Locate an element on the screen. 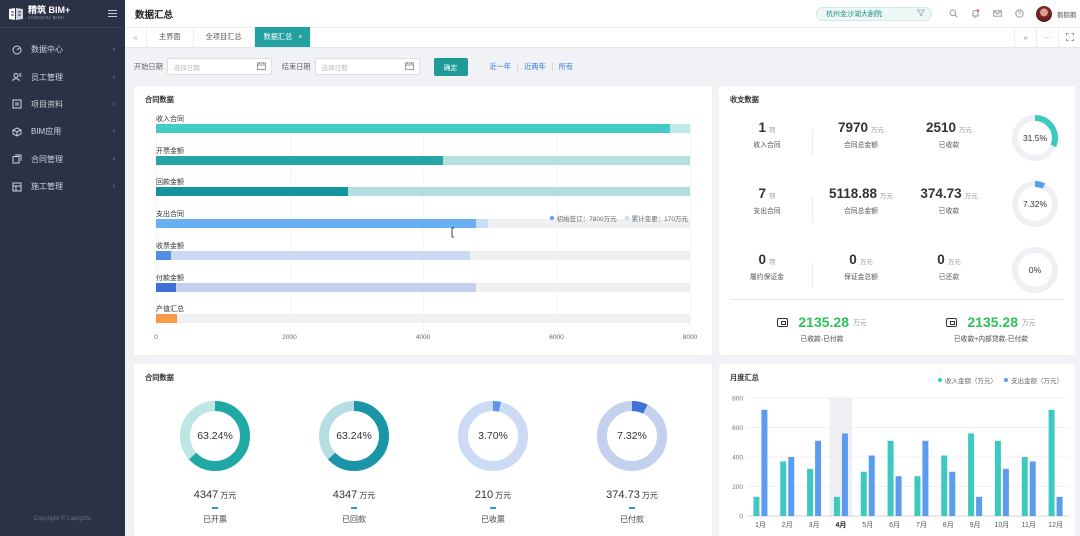 This screenshot has width=1080, height=536. wallet-icon is located at coordinates (952, 322).